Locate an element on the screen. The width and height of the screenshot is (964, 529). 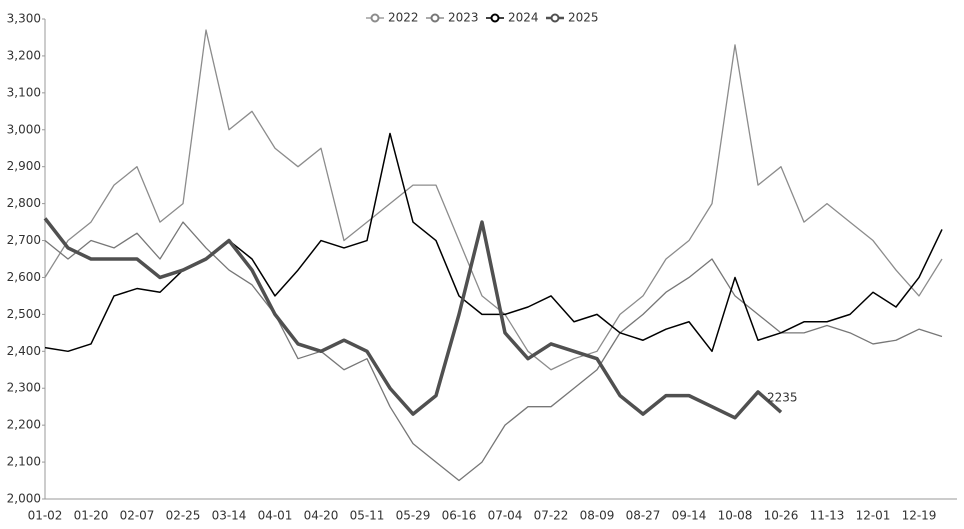
x-tick-label: 04-01 is located at coordinates (275, 516).